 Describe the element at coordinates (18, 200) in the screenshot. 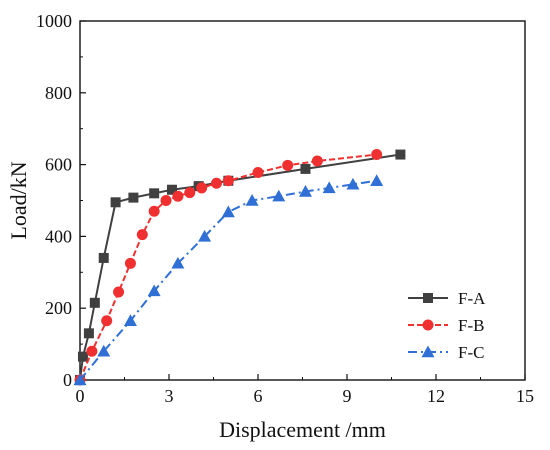

I see `y-axis-title: Load/kN` at that location.